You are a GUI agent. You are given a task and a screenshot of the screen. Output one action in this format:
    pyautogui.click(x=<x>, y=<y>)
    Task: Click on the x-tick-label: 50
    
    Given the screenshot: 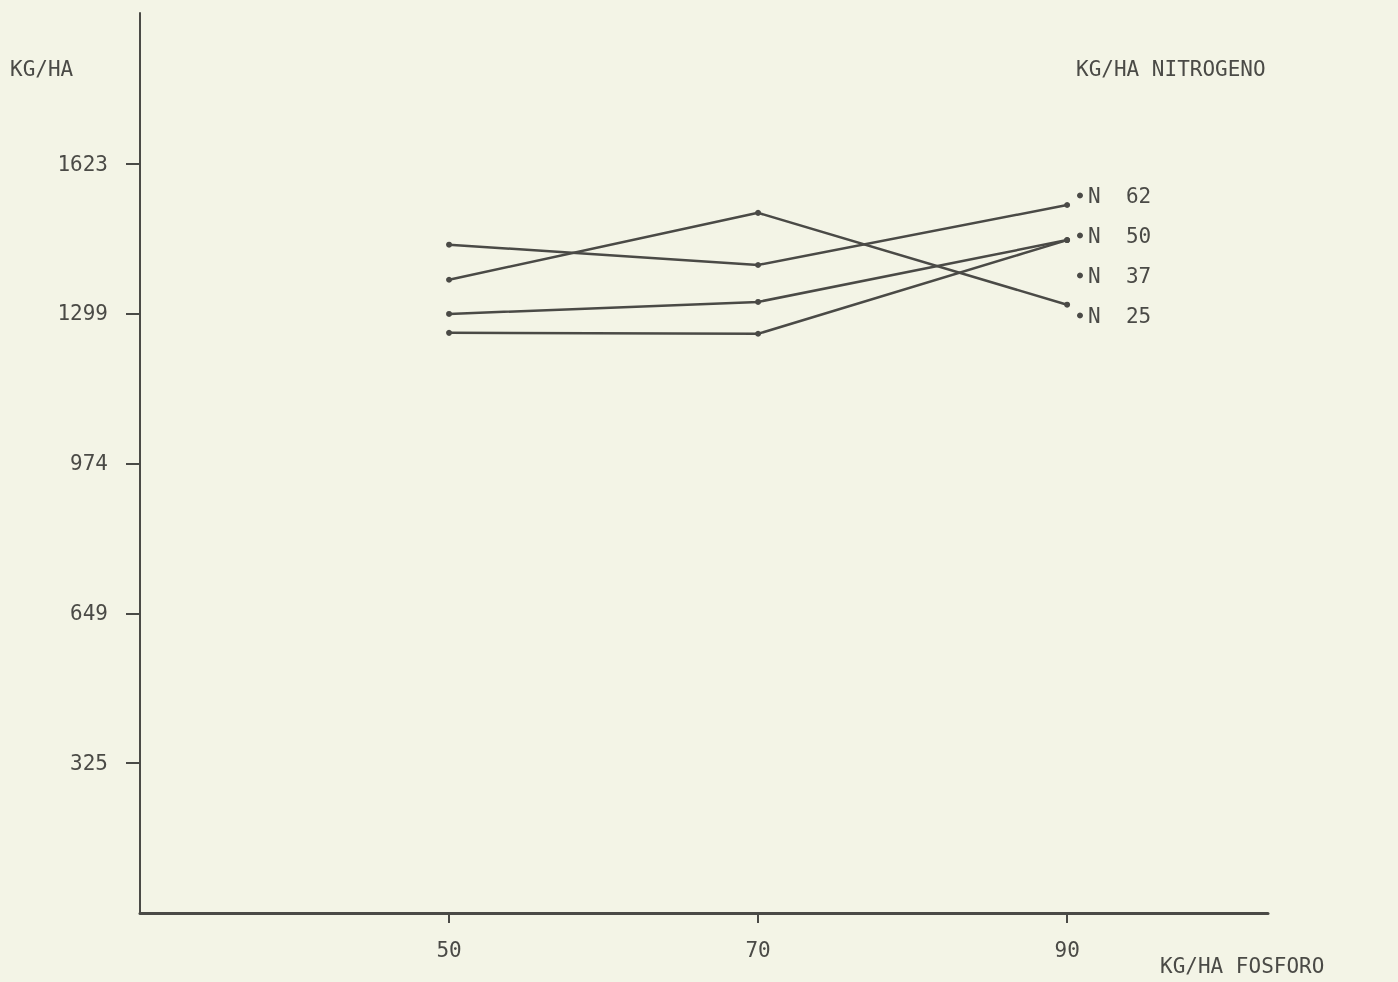 What is the action you would take?
    pyautogui.click(x=449, y=949)
    